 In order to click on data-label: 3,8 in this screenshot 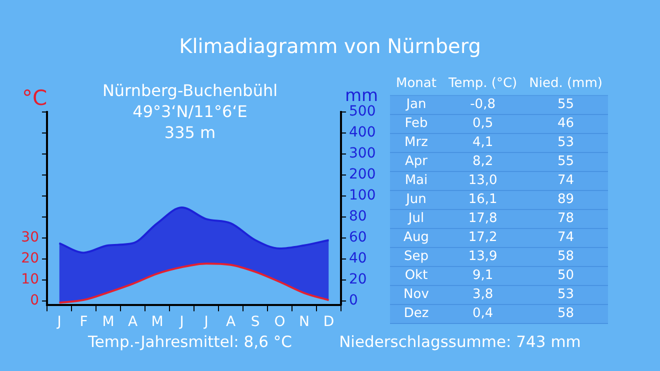, I will do `click(483, 295)`.